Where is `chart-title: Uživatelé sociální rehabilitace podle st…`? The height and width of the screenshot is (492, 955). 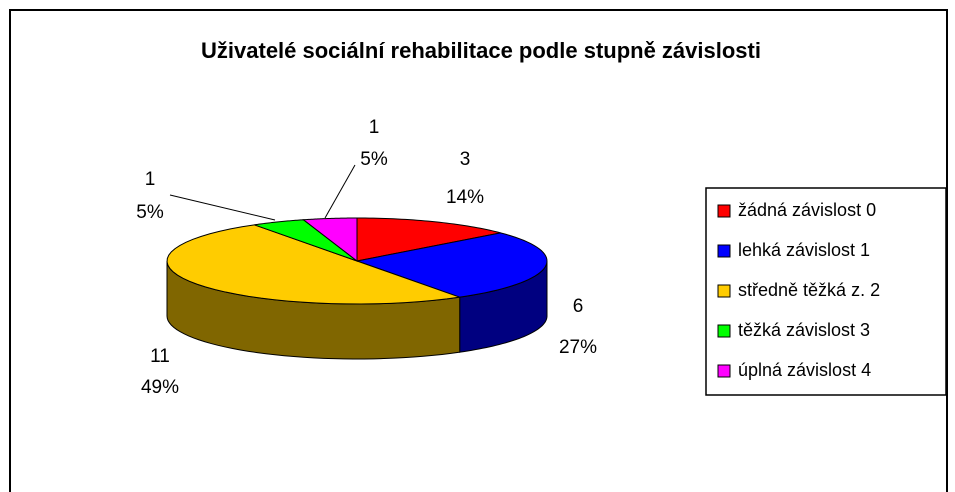
chart-title: Uživatelé sociální rehabilitace podle st… is located at coordinates (481, 50).